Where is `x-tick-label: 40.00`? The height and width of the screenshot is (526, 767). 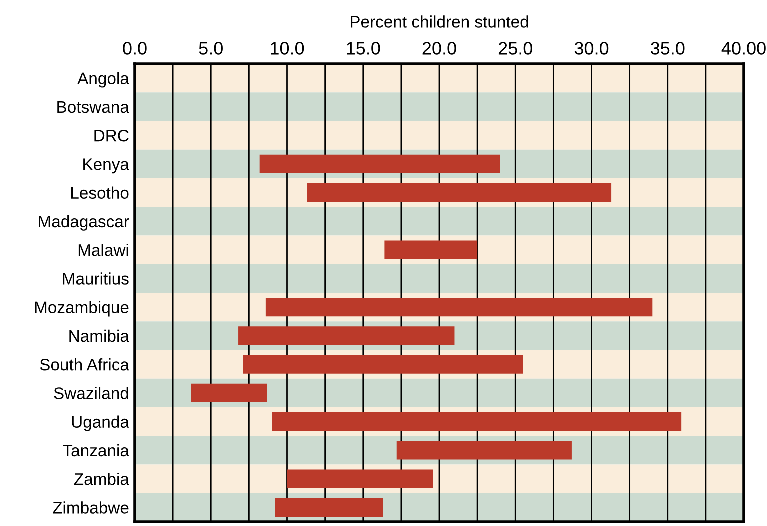 x-tick-label: 40.00 is located at coordinates (744, 48).